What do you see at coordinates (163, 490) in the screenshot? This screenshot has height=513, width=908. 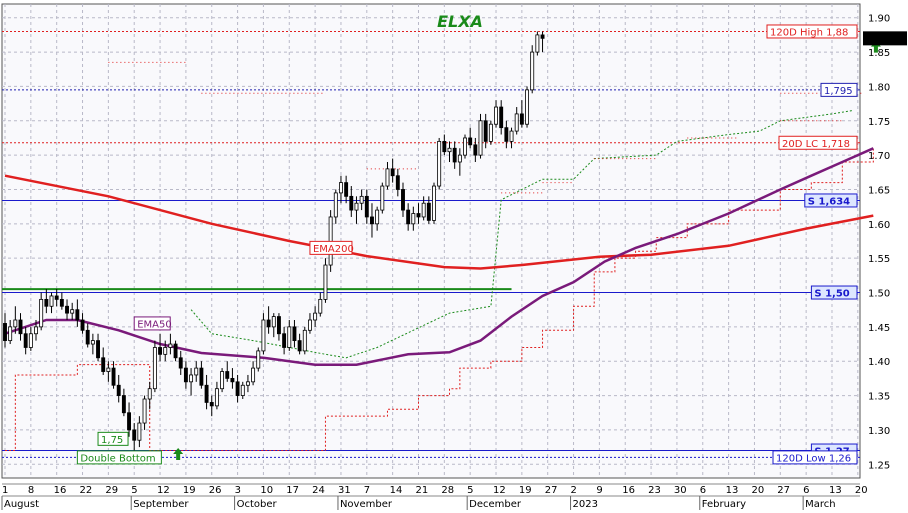 I see `x-tick-label: 12` at bounding box center [163, 490].